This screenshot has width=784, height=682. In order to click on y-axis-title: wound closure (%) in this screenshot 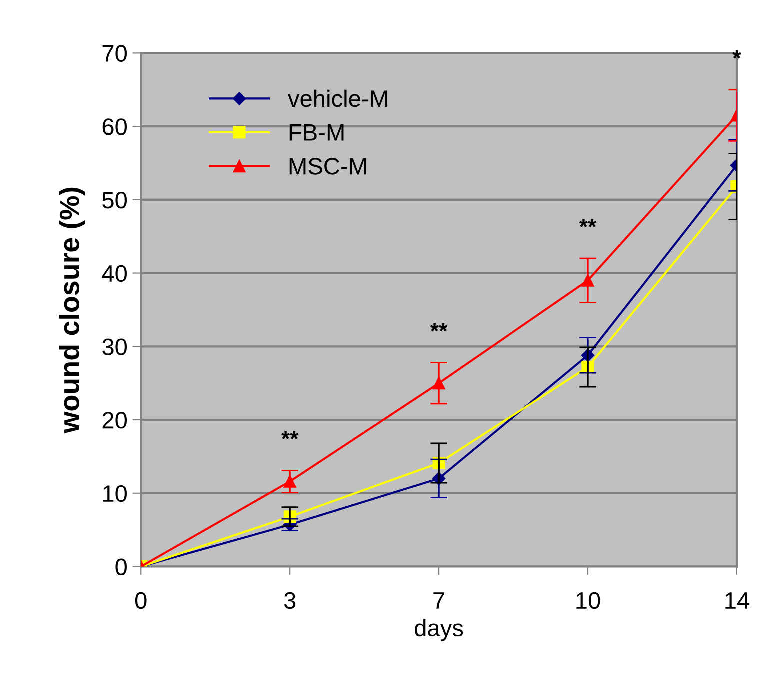, I will do `click(72, 311)`.